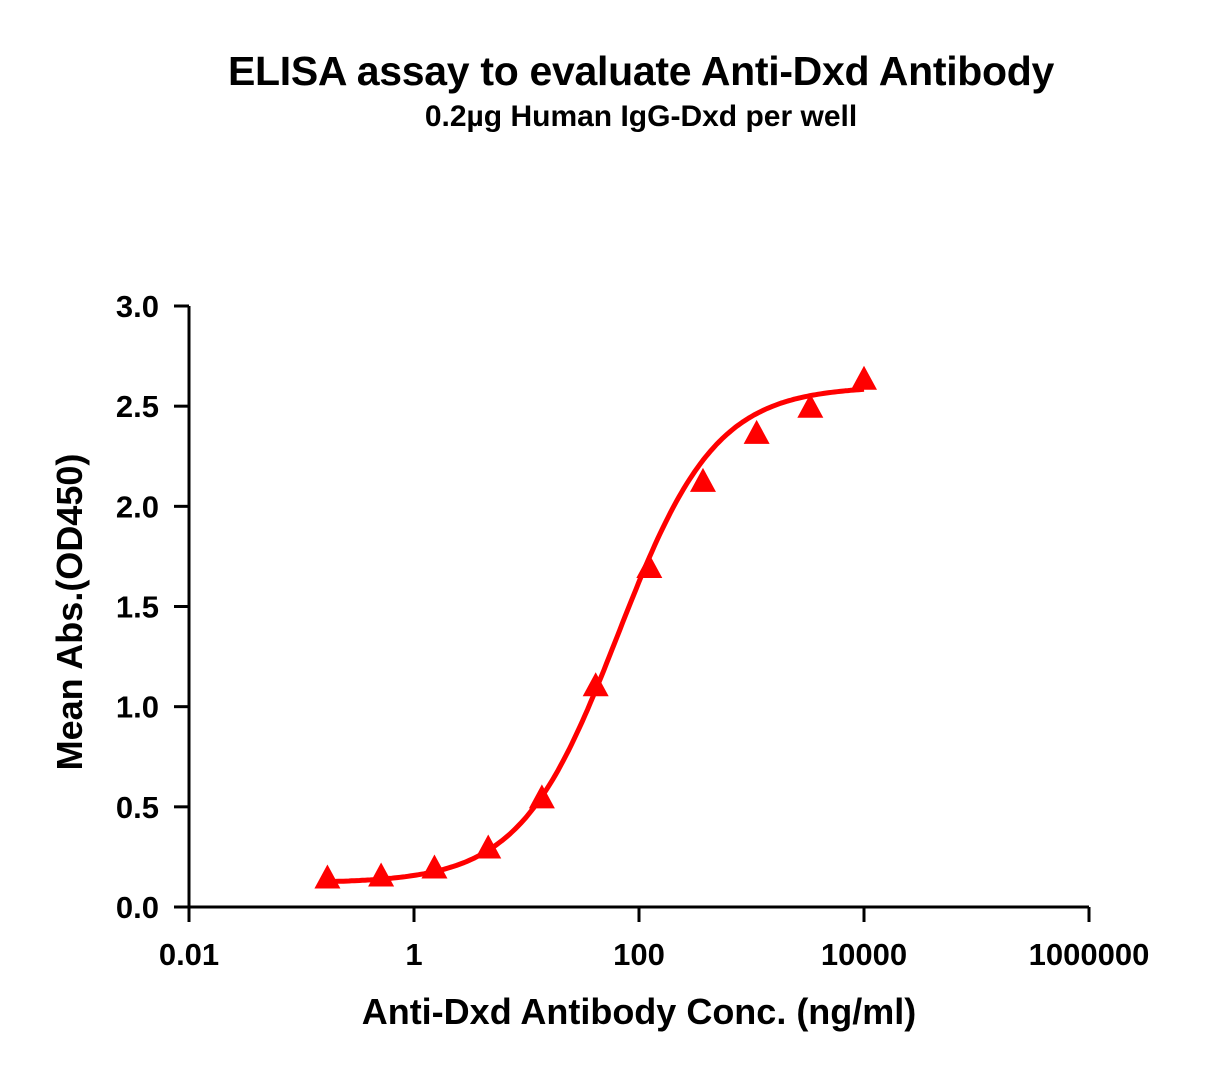 The image size is (1217, 1075). I want to click on x-tick-label: 1000000, so click(1089, 954).